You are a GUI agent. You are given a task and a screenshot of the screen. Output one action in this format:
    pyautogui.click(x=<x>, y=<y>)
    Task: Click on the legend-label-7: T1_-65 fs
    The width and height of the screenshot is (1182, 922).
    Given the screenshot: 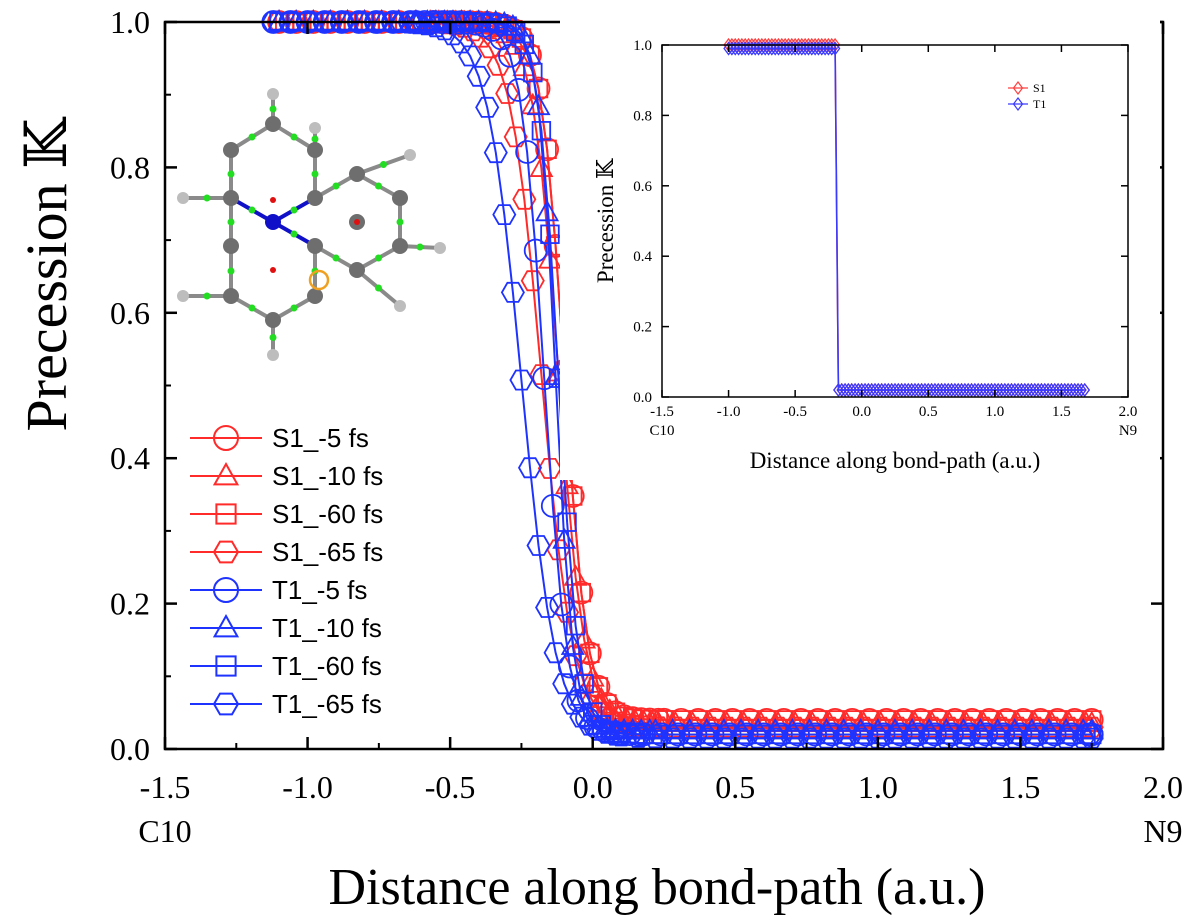 What is the action you would take?
    pyautogui.click(x=327, y=704)
    